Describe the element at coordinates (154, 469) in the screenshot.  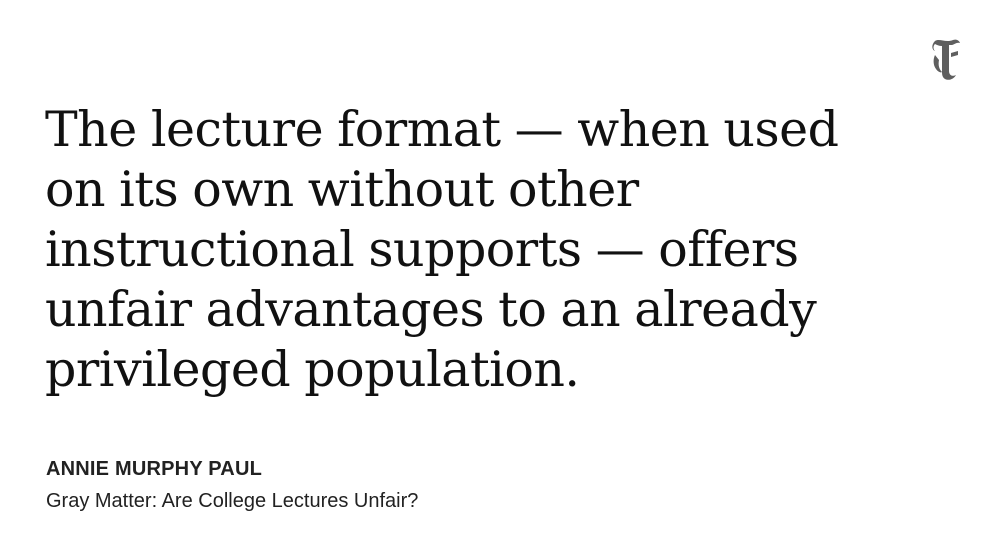
I see `author-name: ANNIE MURPHY PAUL` at that location.